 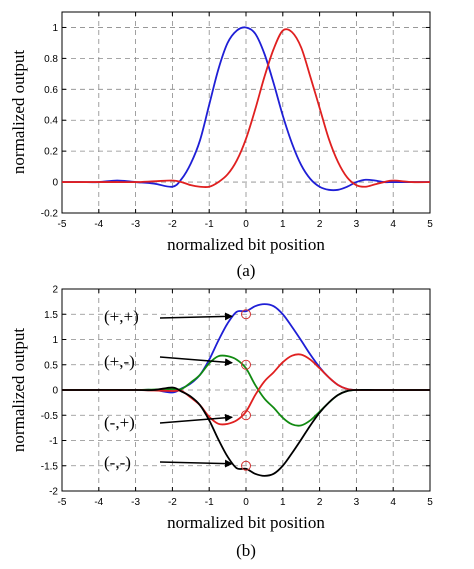 I want to click on panel-b-xtick-label: 3, so click(x=357, y=502).